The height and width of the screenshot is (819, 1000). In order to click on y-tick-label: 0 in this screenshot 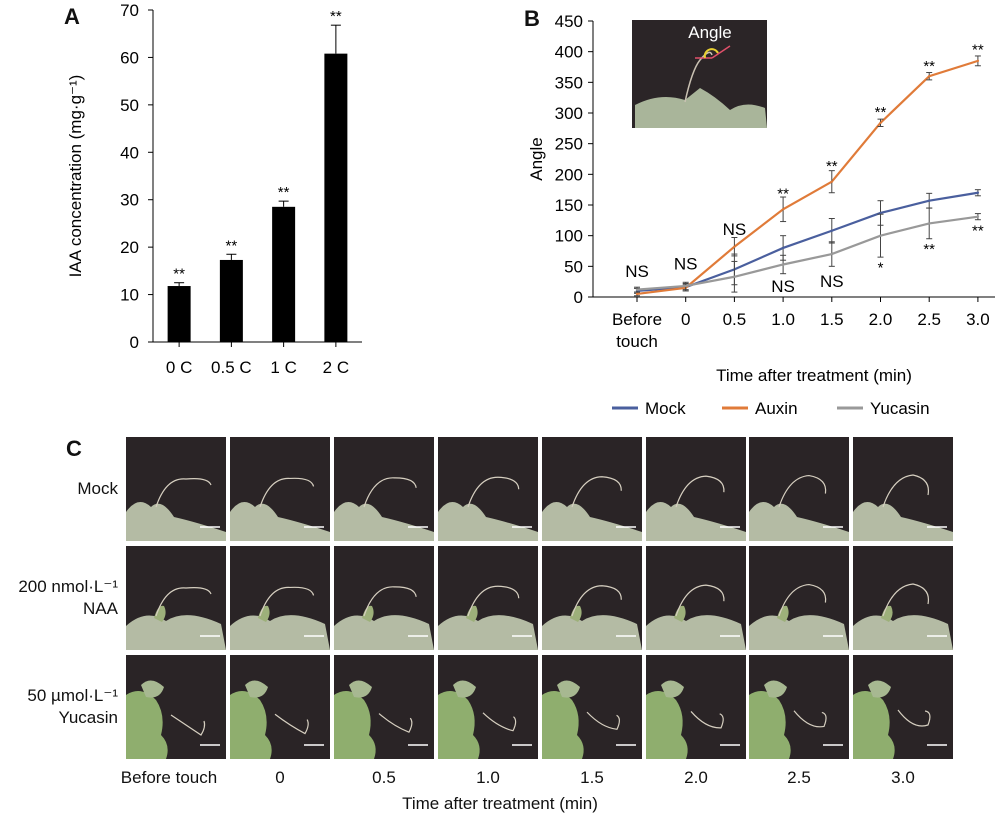, I will do `click(134, 342)`.